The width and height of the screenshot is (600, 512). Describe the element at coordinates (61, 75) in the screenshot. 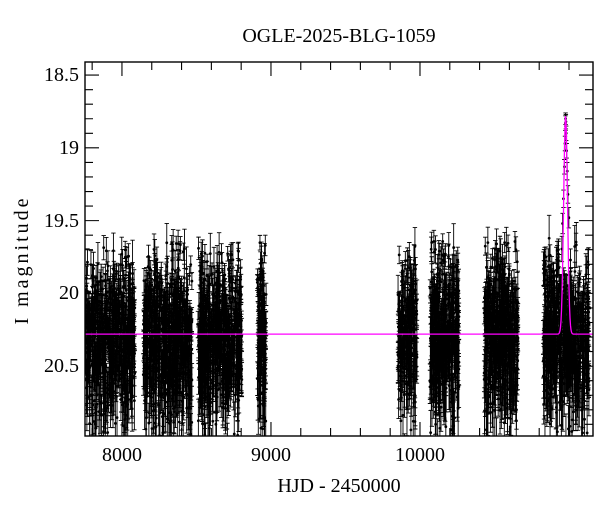

I see `y-tick-label: 18.5` at that location.